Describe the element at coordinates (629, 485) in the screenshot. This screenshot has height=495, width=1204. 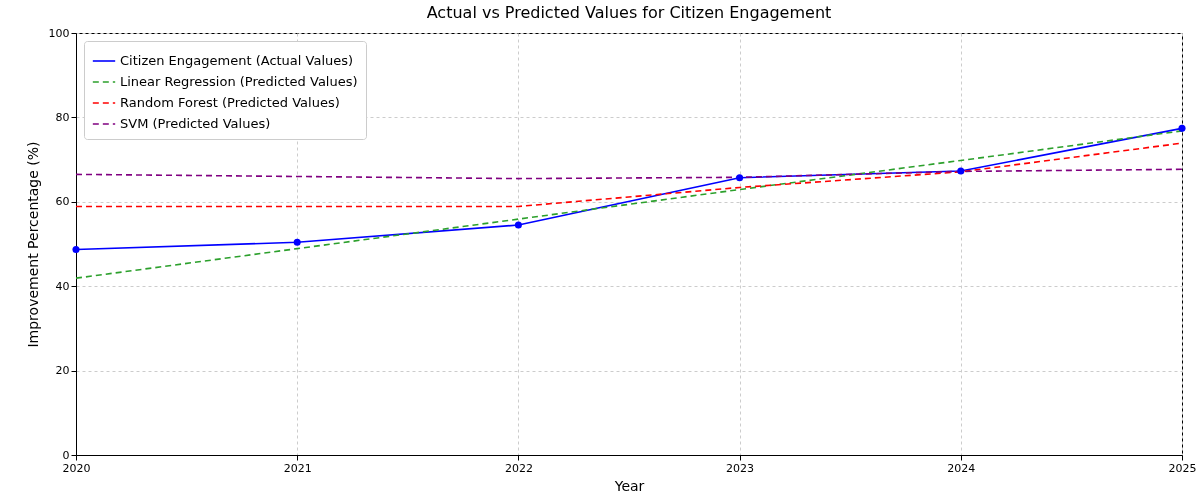
I see `x-axis-title: Year` at that location.